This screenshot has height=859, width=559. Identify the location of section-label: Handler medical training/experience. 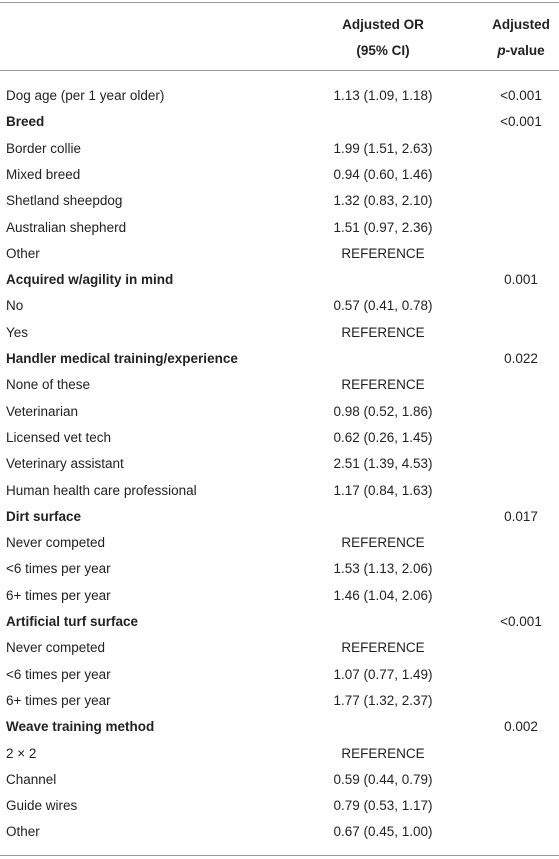
(122, 358).